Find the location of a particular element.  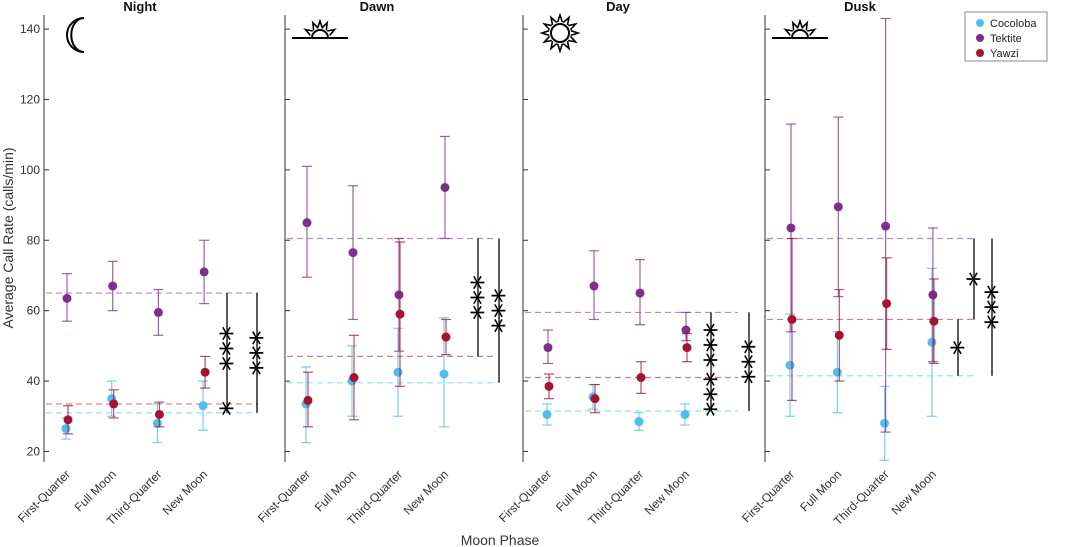

legend-label: Yawzi is located at coordinates (1004, 54).